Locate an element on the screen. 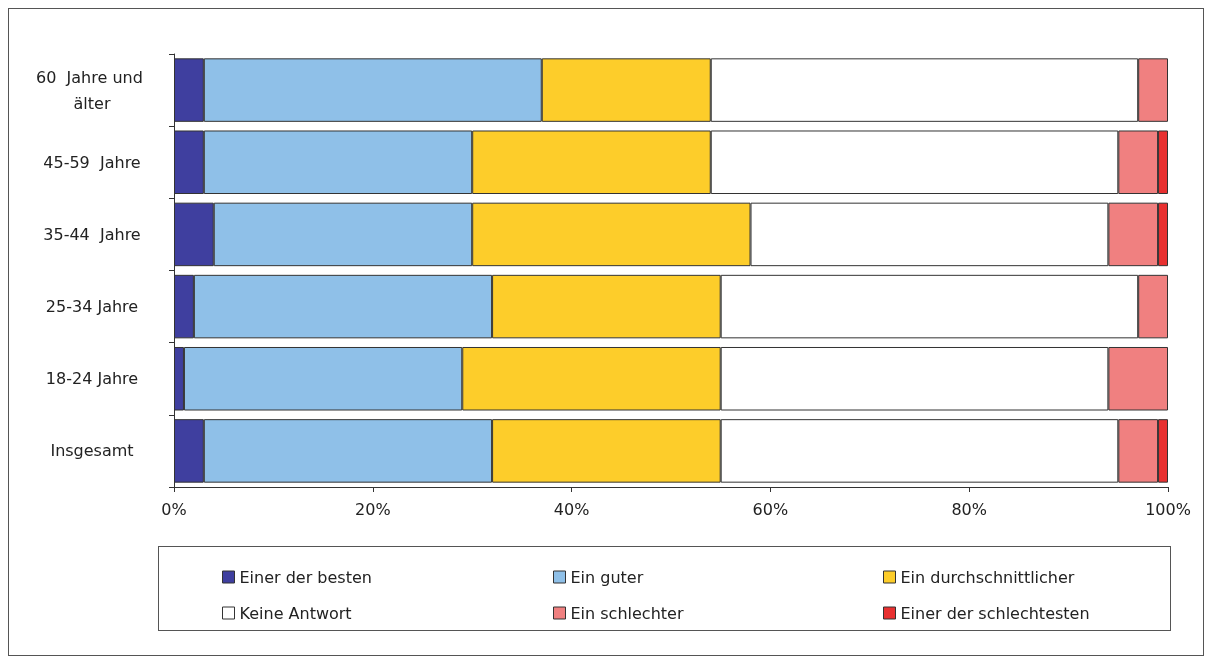 The image size is (1212, 664). x-tick-label: 80% is located at coordinates (969, 509).